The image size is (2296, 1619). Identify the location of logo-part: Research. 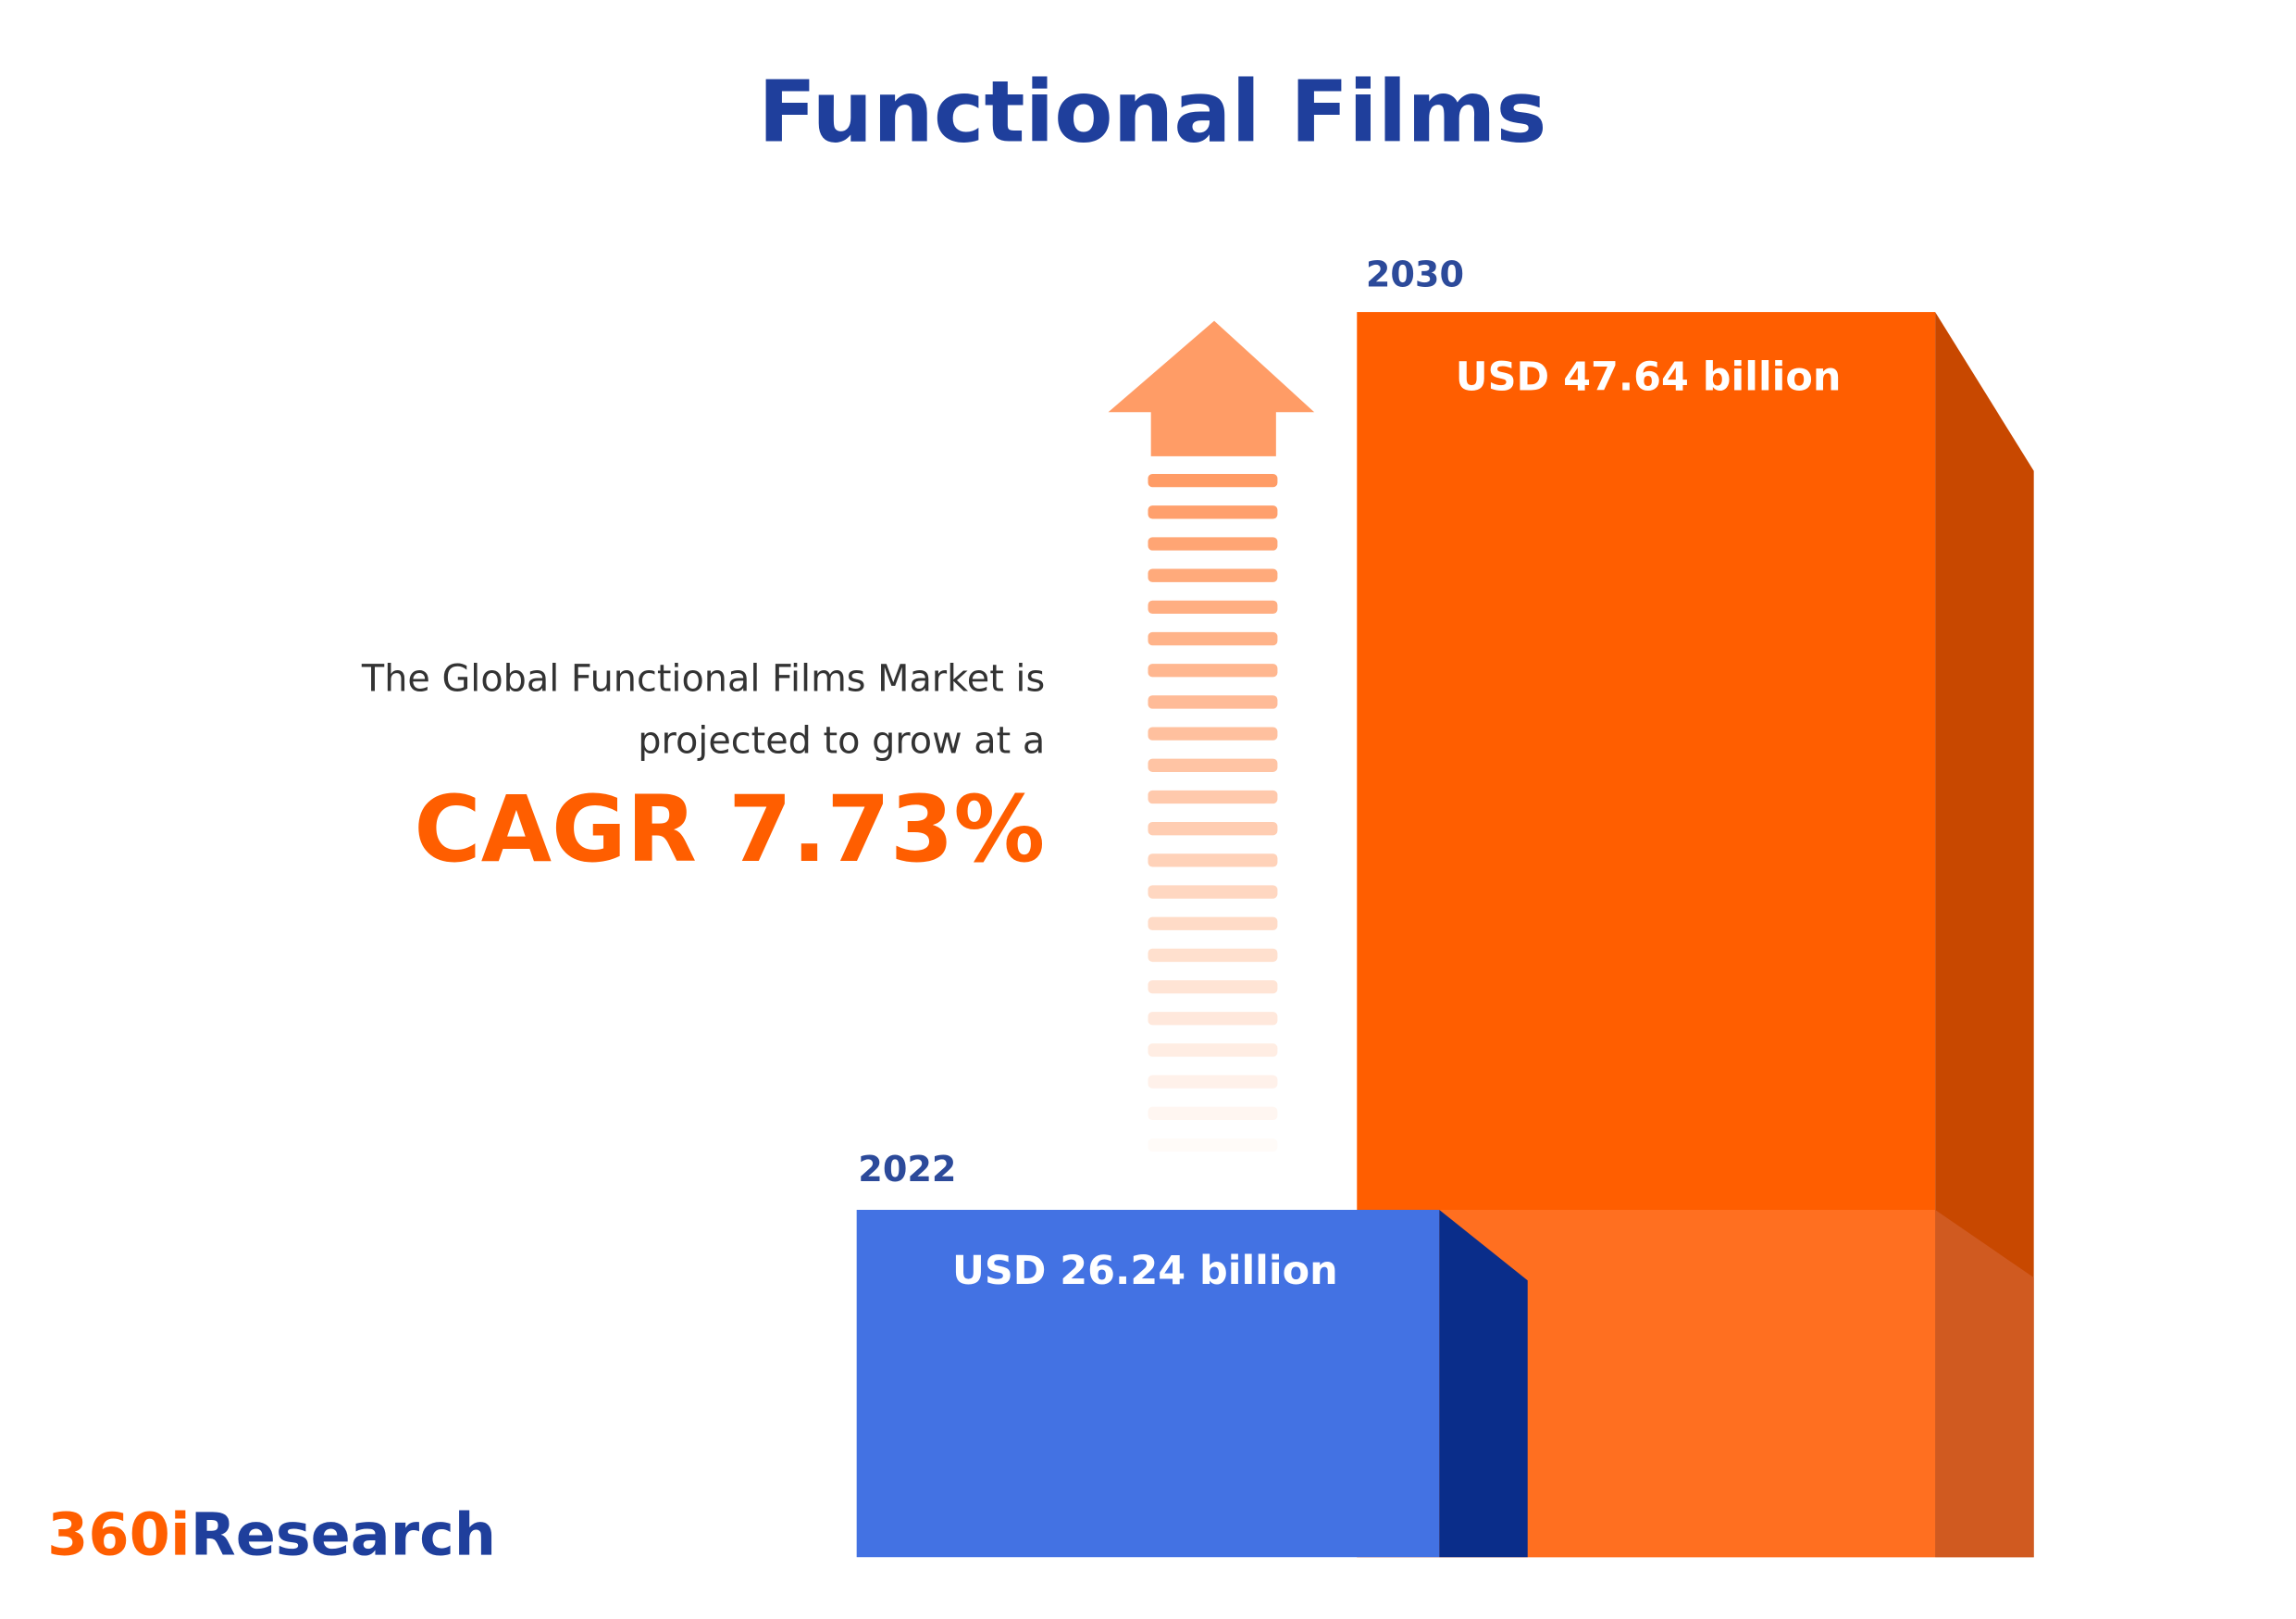
(344, 1534).